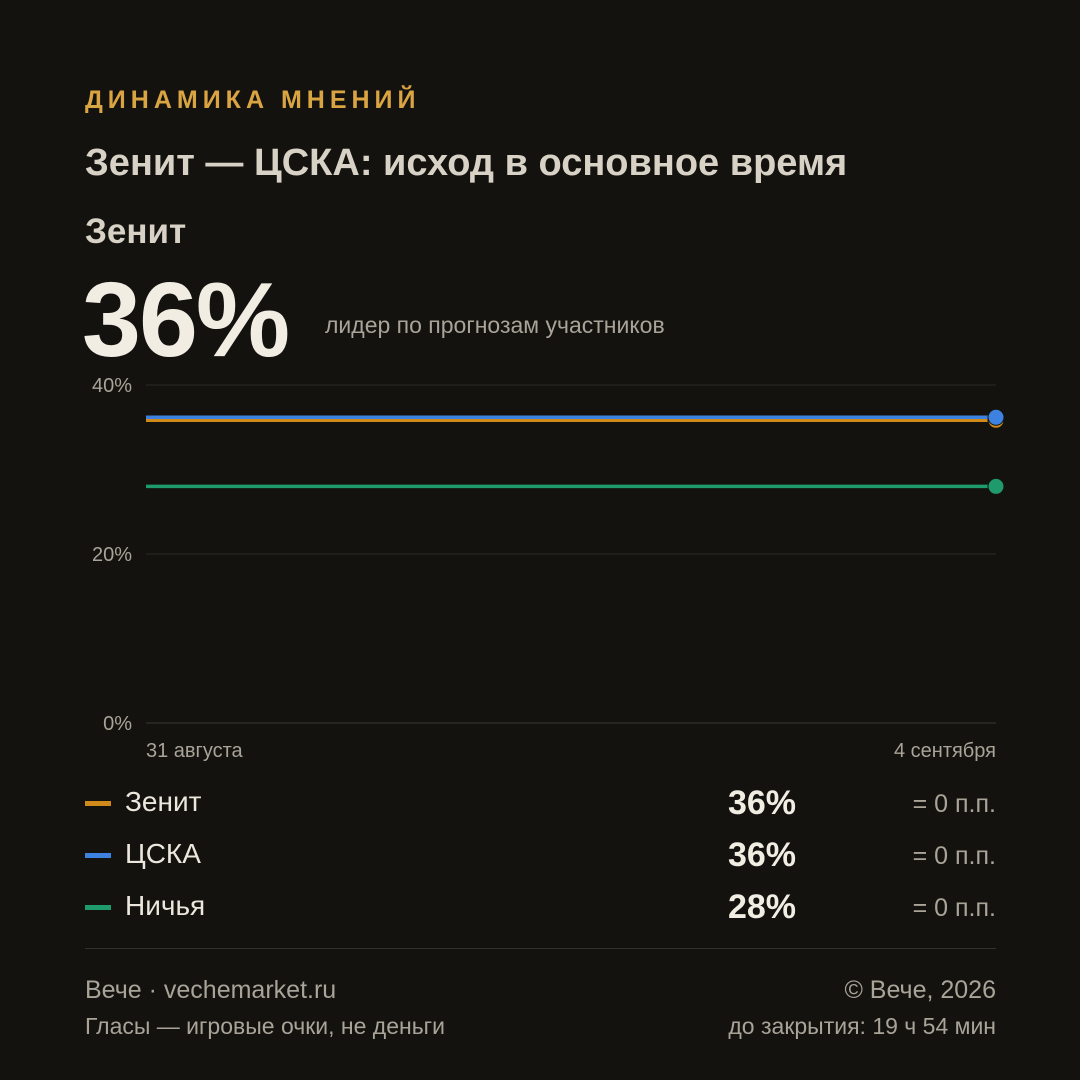  Describe the element at coordinates (136, 231) in the screenshot. I see `leader-name: Зенит` at that location.